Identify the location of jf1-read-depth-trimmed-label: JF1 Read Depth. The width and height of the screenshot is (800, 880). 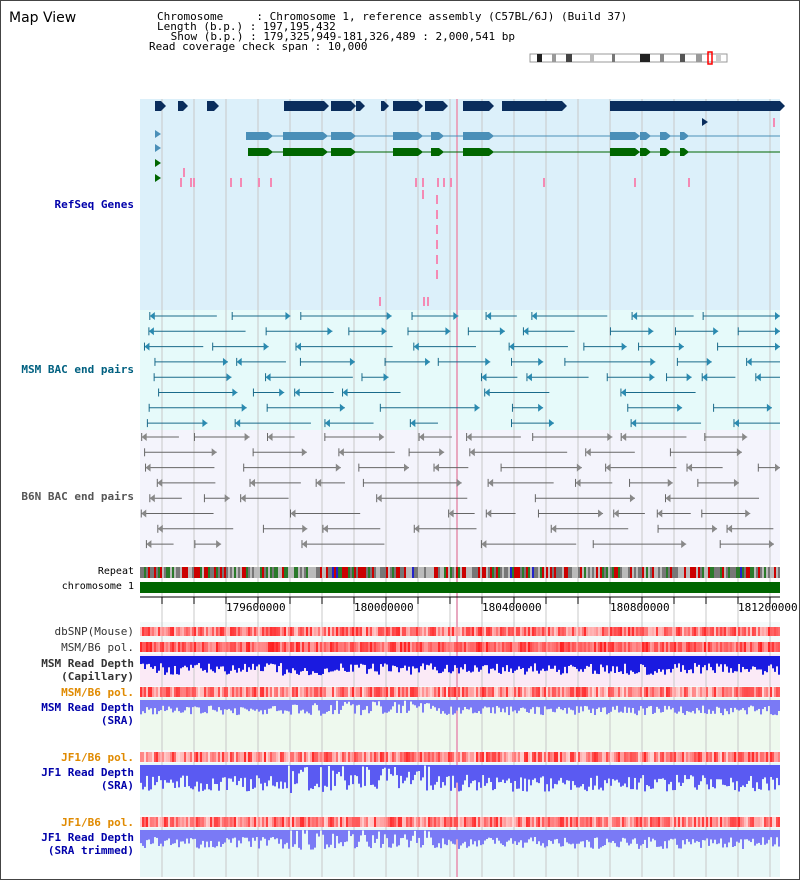
(87, 837).